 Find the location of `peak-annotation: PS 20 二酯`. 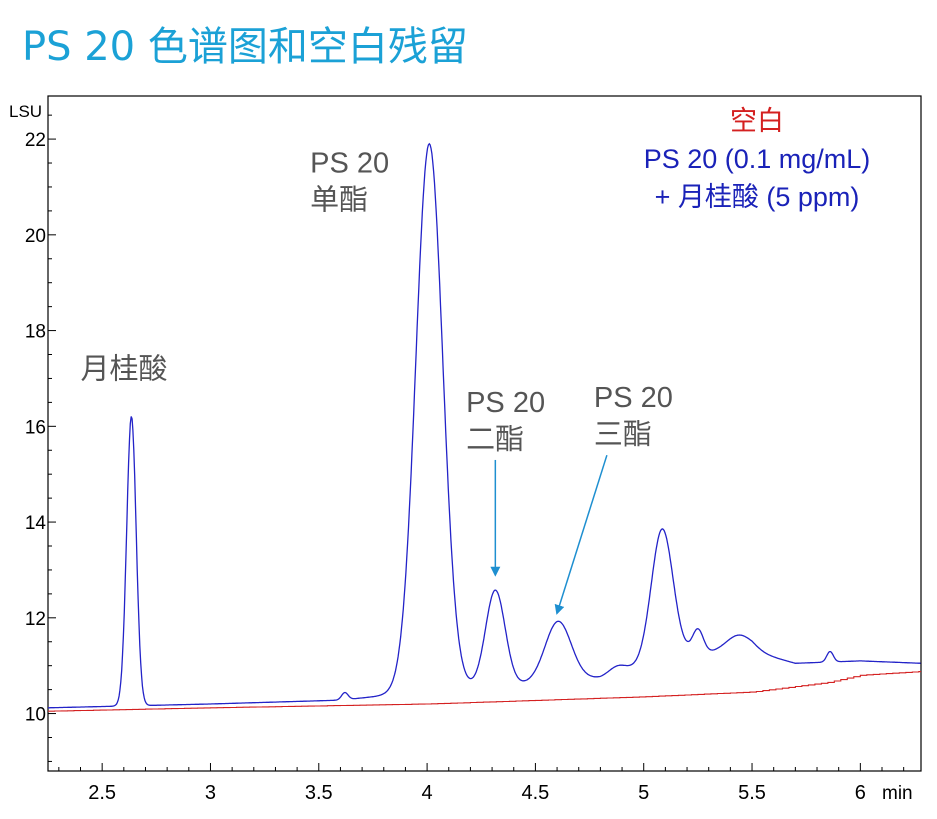

peak-annotation: PS 20 二酯 is located at coordinates (505, 421).